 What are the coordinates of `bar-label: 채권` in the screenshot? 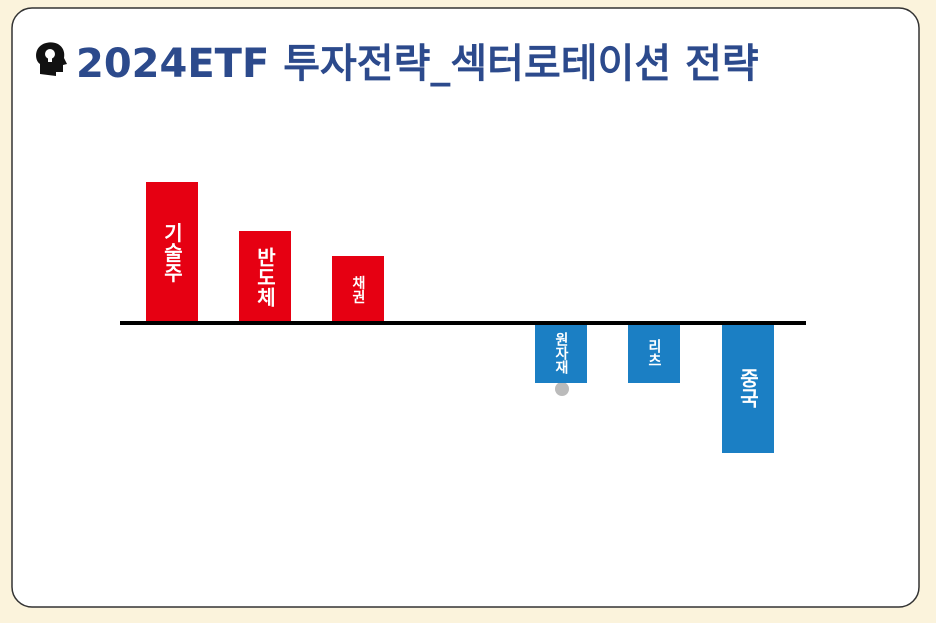 It's located at (358, 290).